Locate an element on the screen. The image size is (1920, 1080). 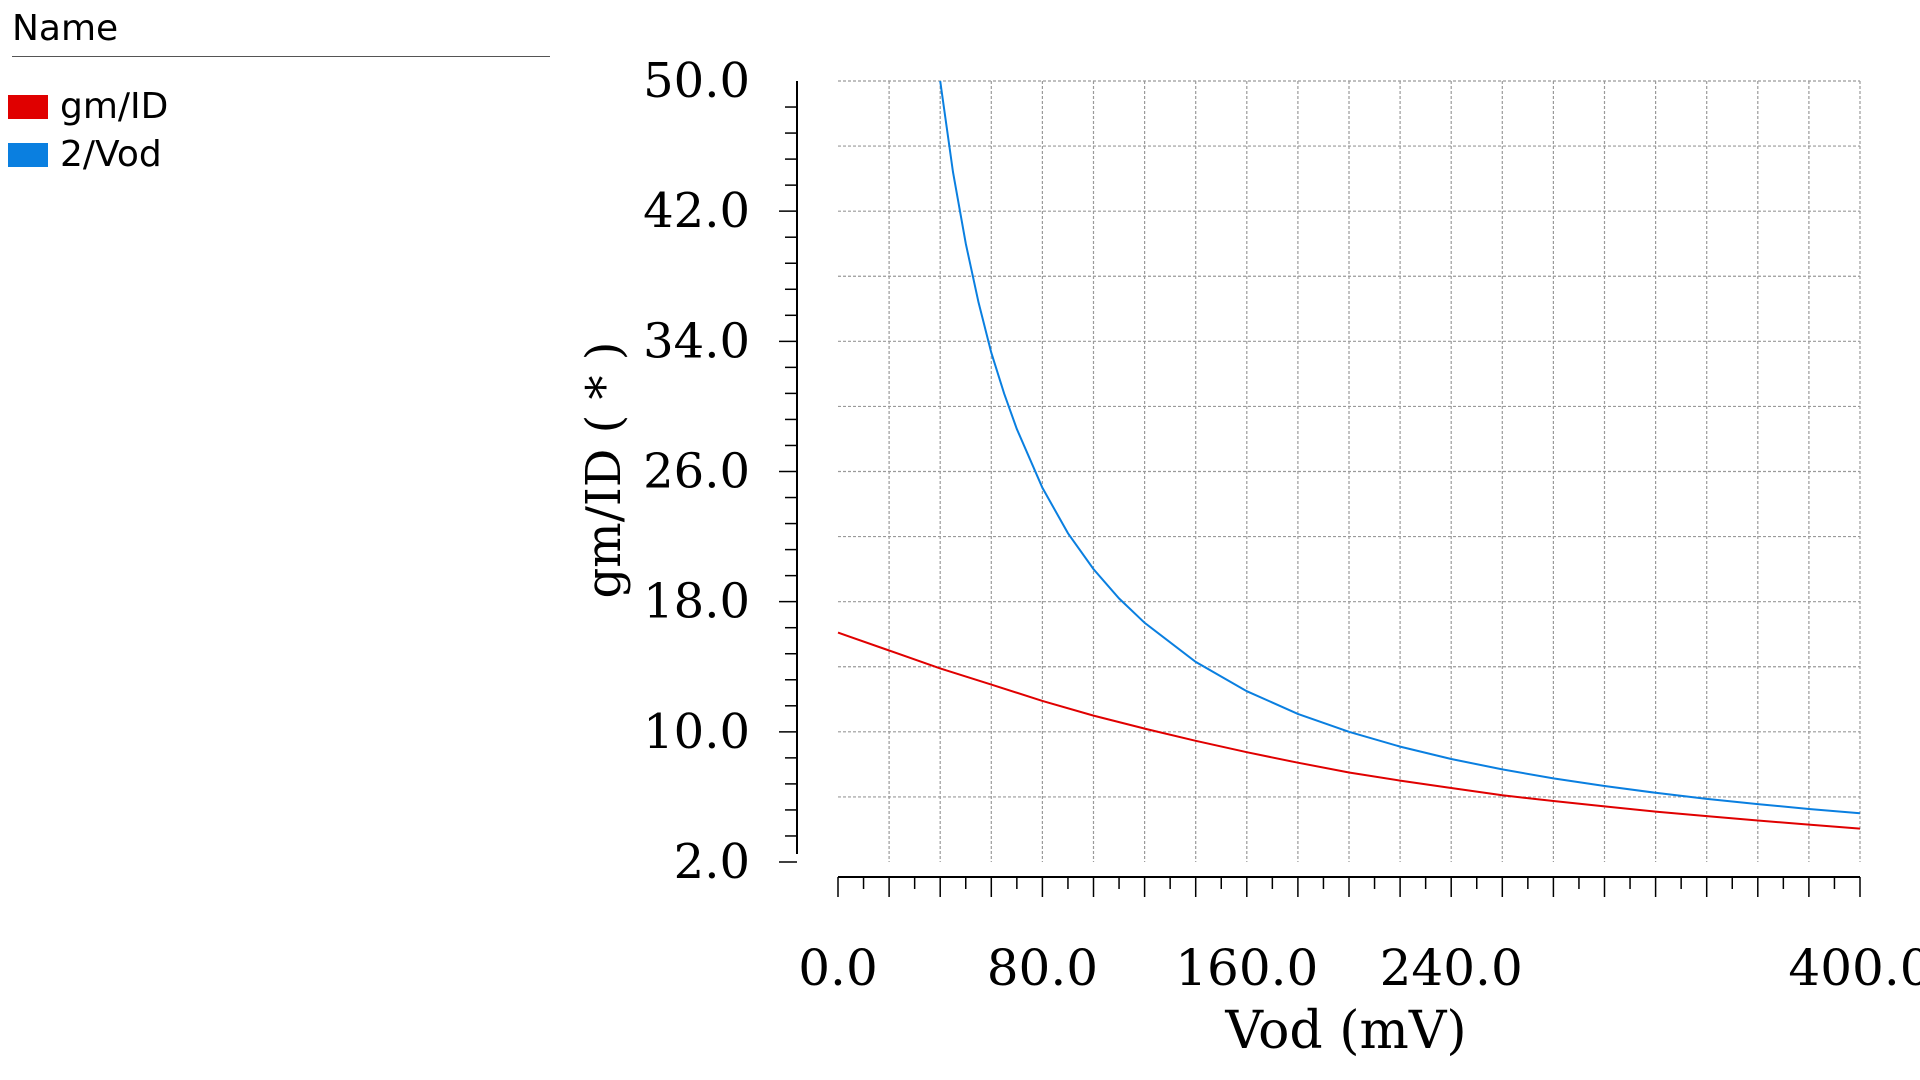
y-tick-label: 50.0 is located at coordinates (696, 81).